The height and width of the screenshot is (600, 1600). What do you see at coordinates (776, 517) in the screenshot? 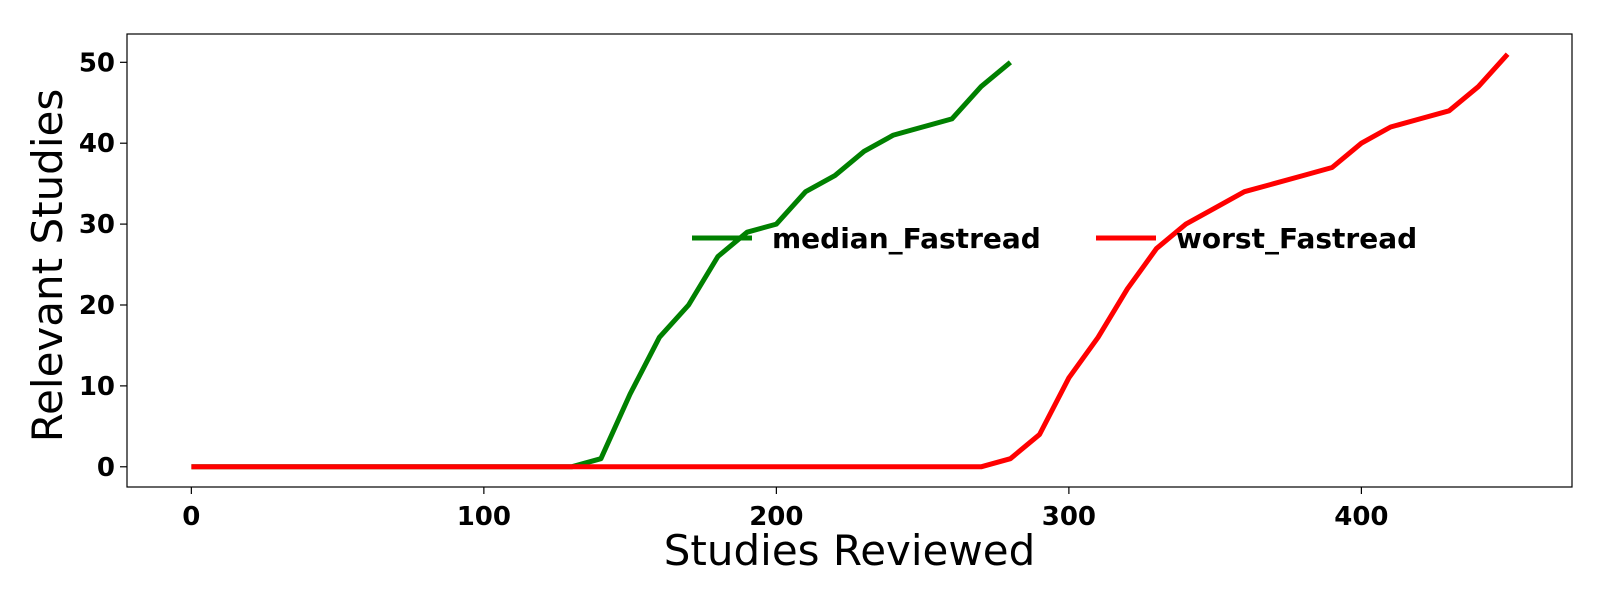
I see `x-tick-label: 200` at bounding box center [776, 517].